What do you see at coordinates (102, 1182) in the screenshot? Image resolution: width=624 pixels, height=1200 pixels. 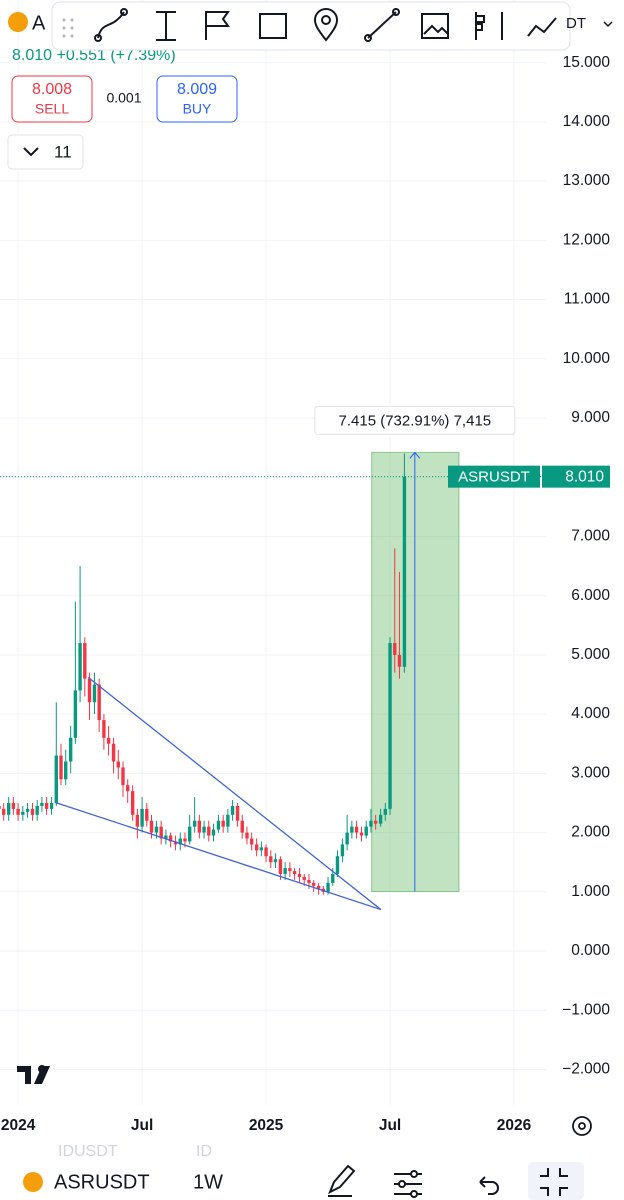 I see `footer-symbol: ASRUSDT` at bounding box center [102, 1182].